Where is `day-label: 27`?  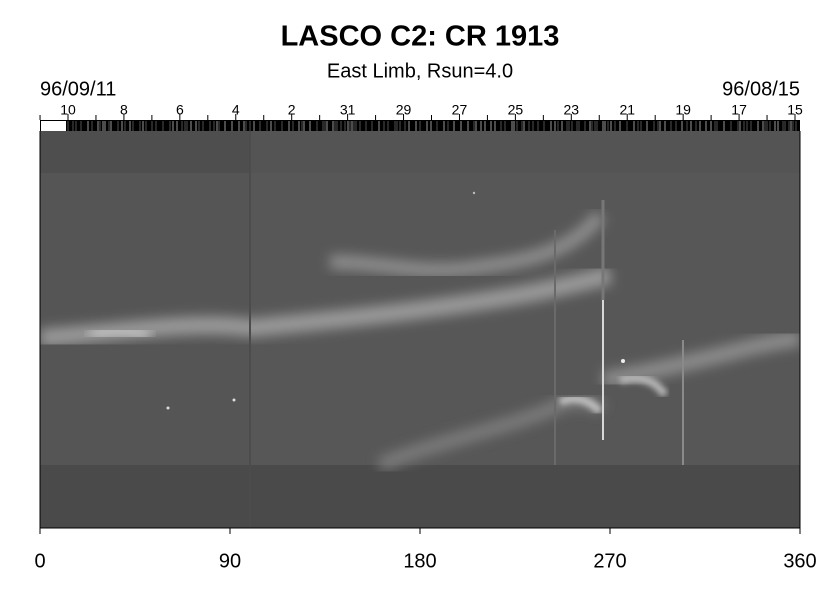 day-label: 27 is located at coordinates (460, 110).